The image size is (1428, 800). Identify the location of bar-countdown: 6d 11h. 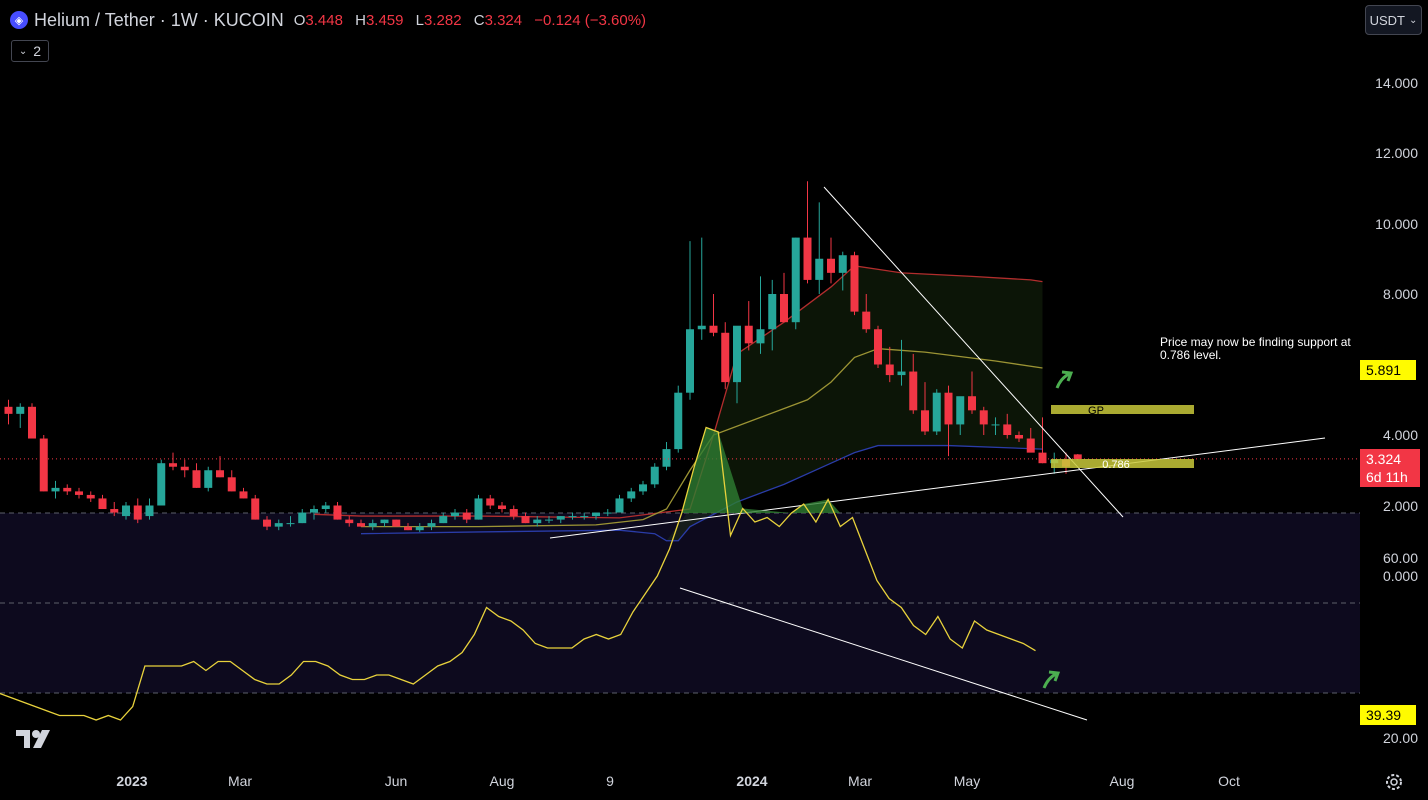
(1387, 477).